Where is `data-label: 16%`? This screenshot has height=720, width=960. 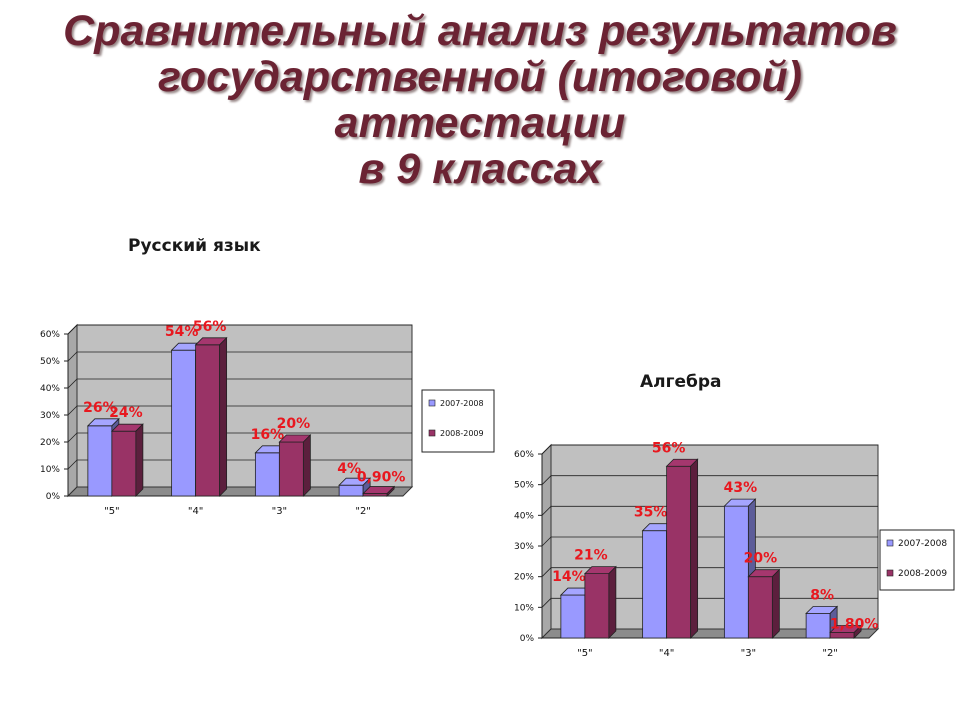
data-label: 16% is located at coordinates (268, 435).